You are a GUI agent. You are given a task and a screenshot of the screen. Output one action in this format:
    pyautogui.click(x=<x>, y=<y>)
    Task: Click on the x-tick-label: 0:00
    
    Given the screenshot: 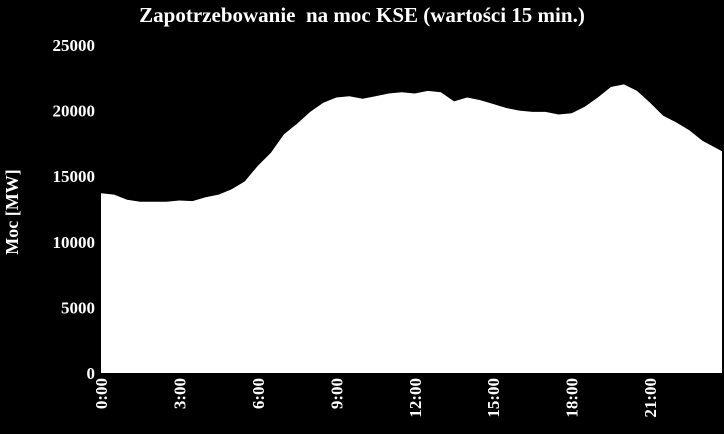 What is the action you would take?
    pyautogui.click(x=101, y=393)
    